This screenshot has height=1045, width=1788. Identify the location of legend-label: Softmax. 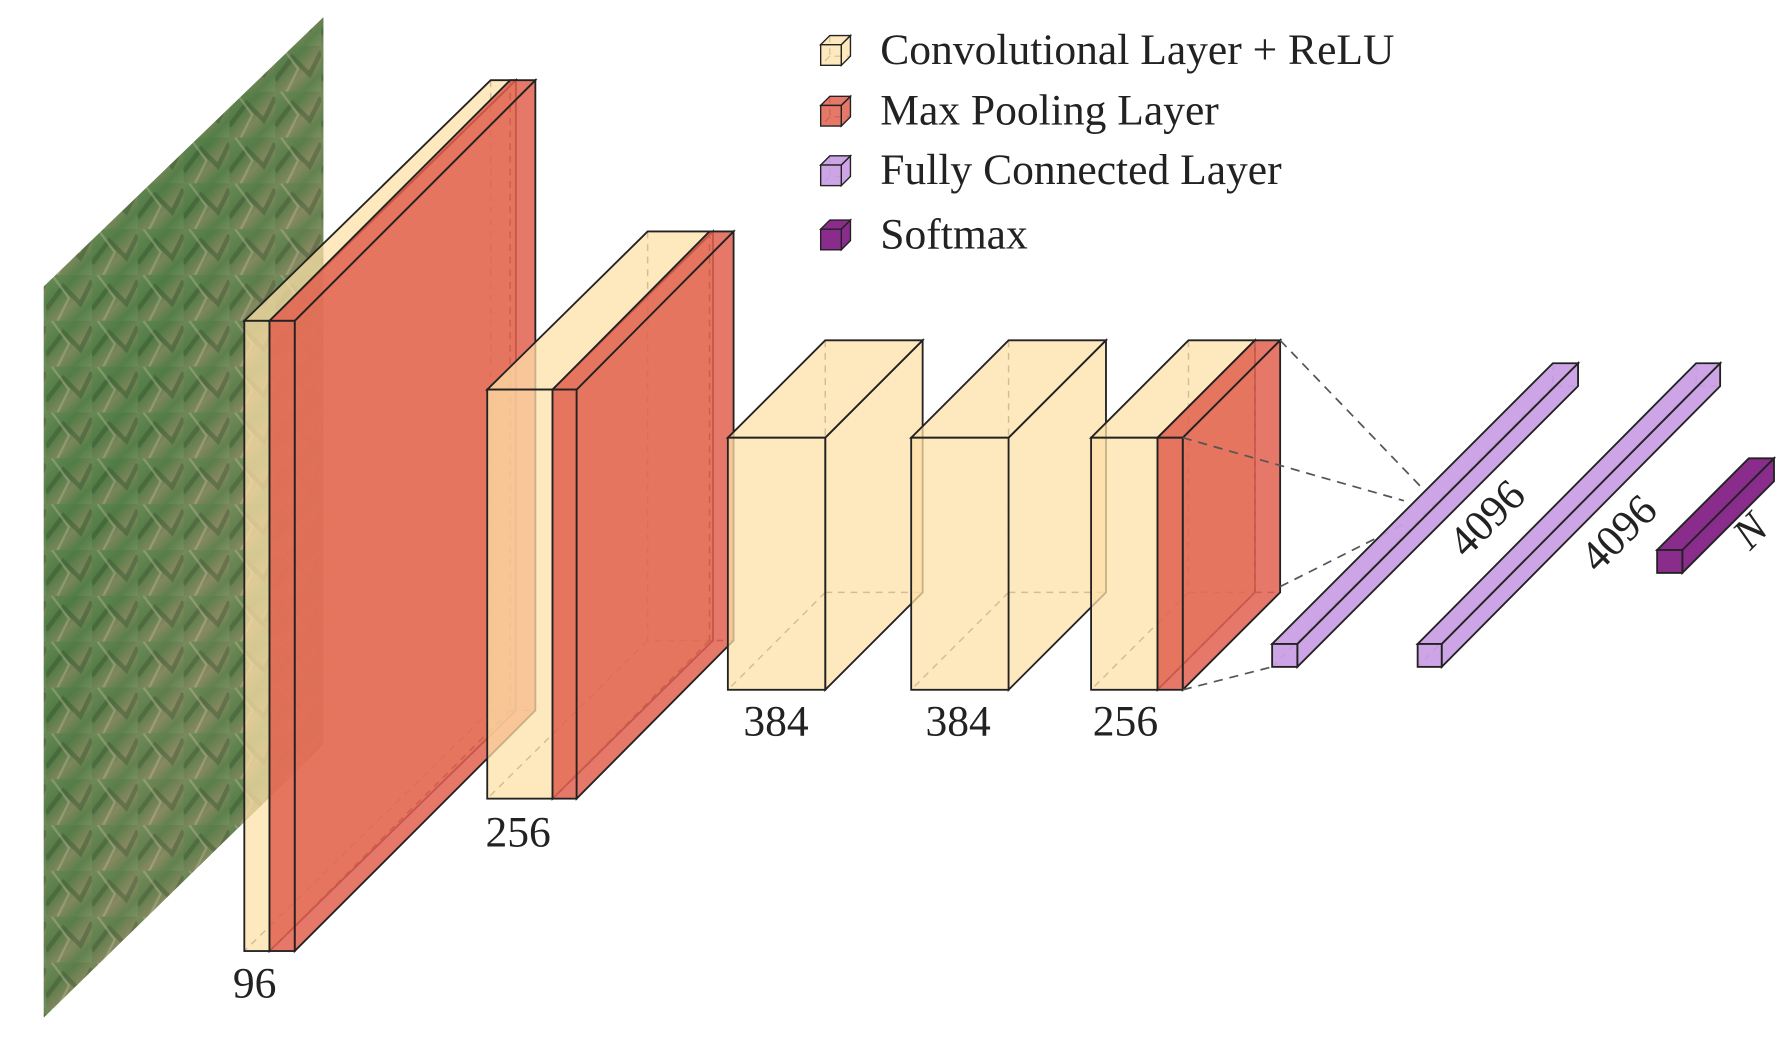
(954, 234).